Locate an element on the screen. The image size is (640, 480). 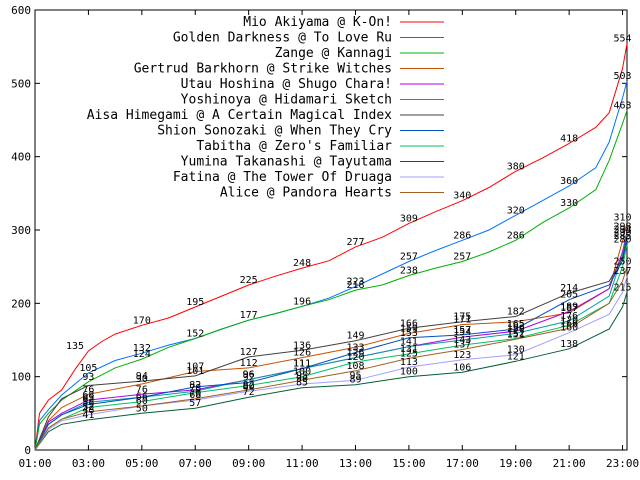
data-label: 223 is located at coordinates (355, 281).